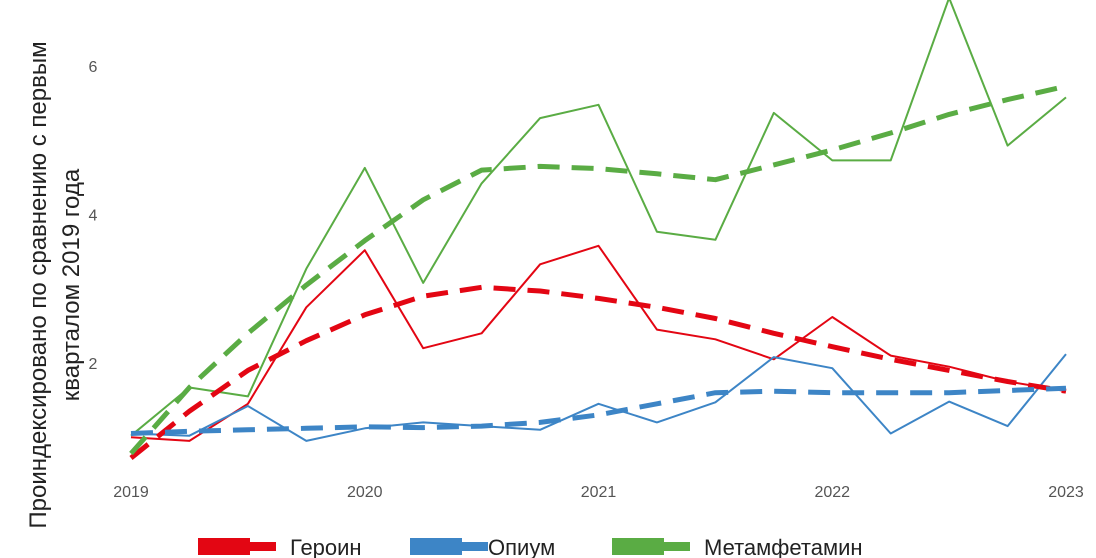  I want to click on legend-label-2: Метамфетамин, so click(783, 546).